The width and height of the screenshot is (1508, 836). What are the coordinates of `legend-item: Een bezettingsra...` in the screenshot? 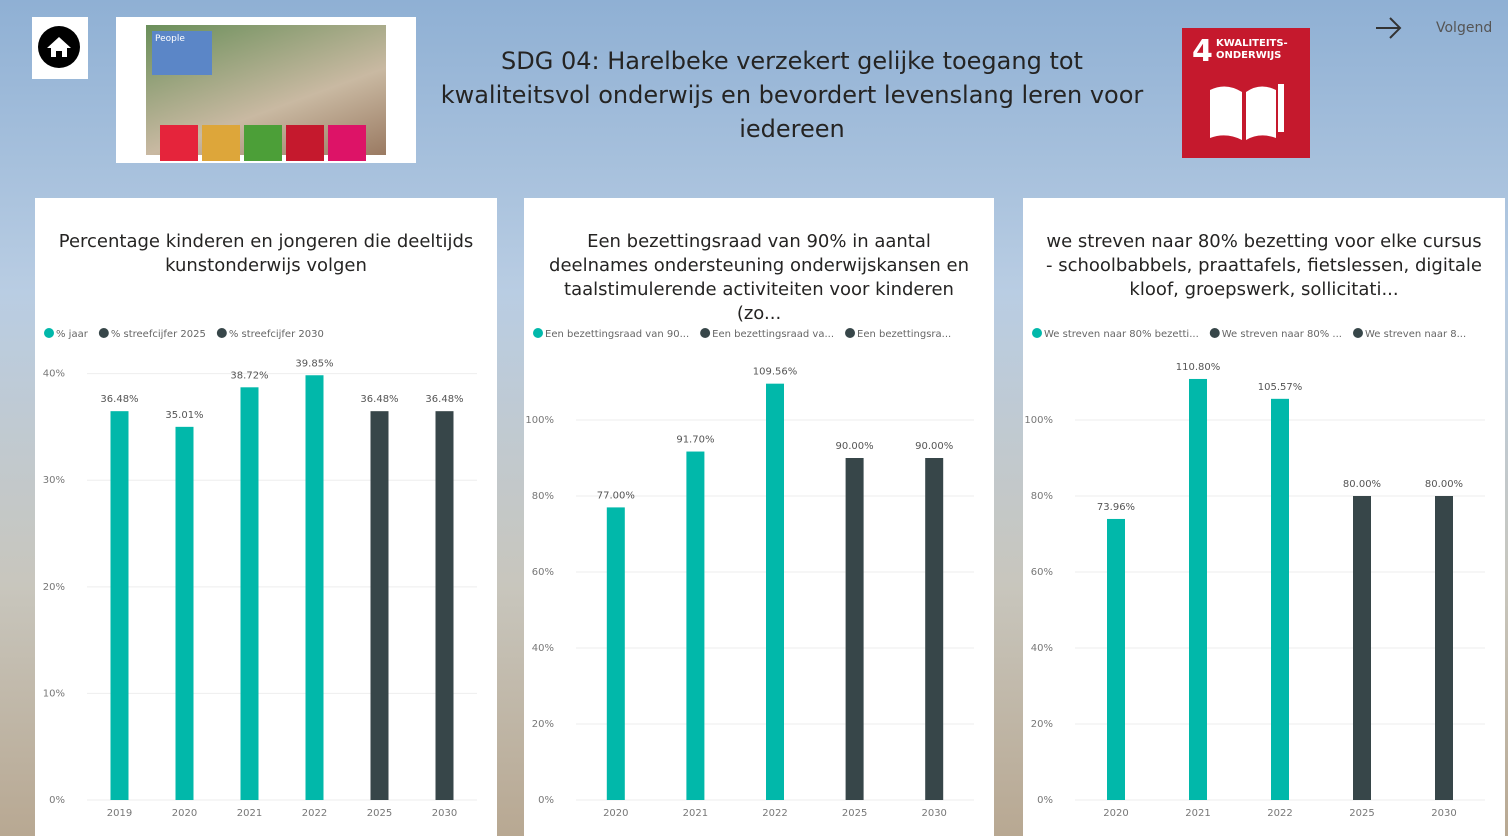 It's located at (898, 334).